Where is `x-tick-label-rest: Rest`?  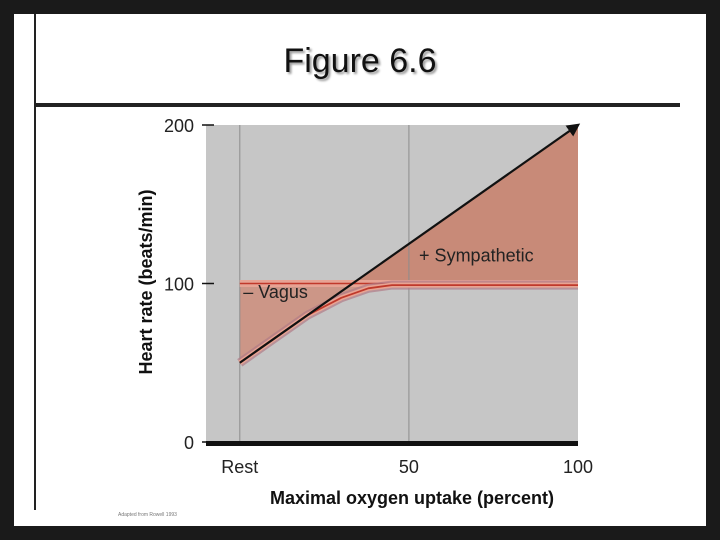
x-tick-label-rest: Rest is located at coordinates (239, 467).